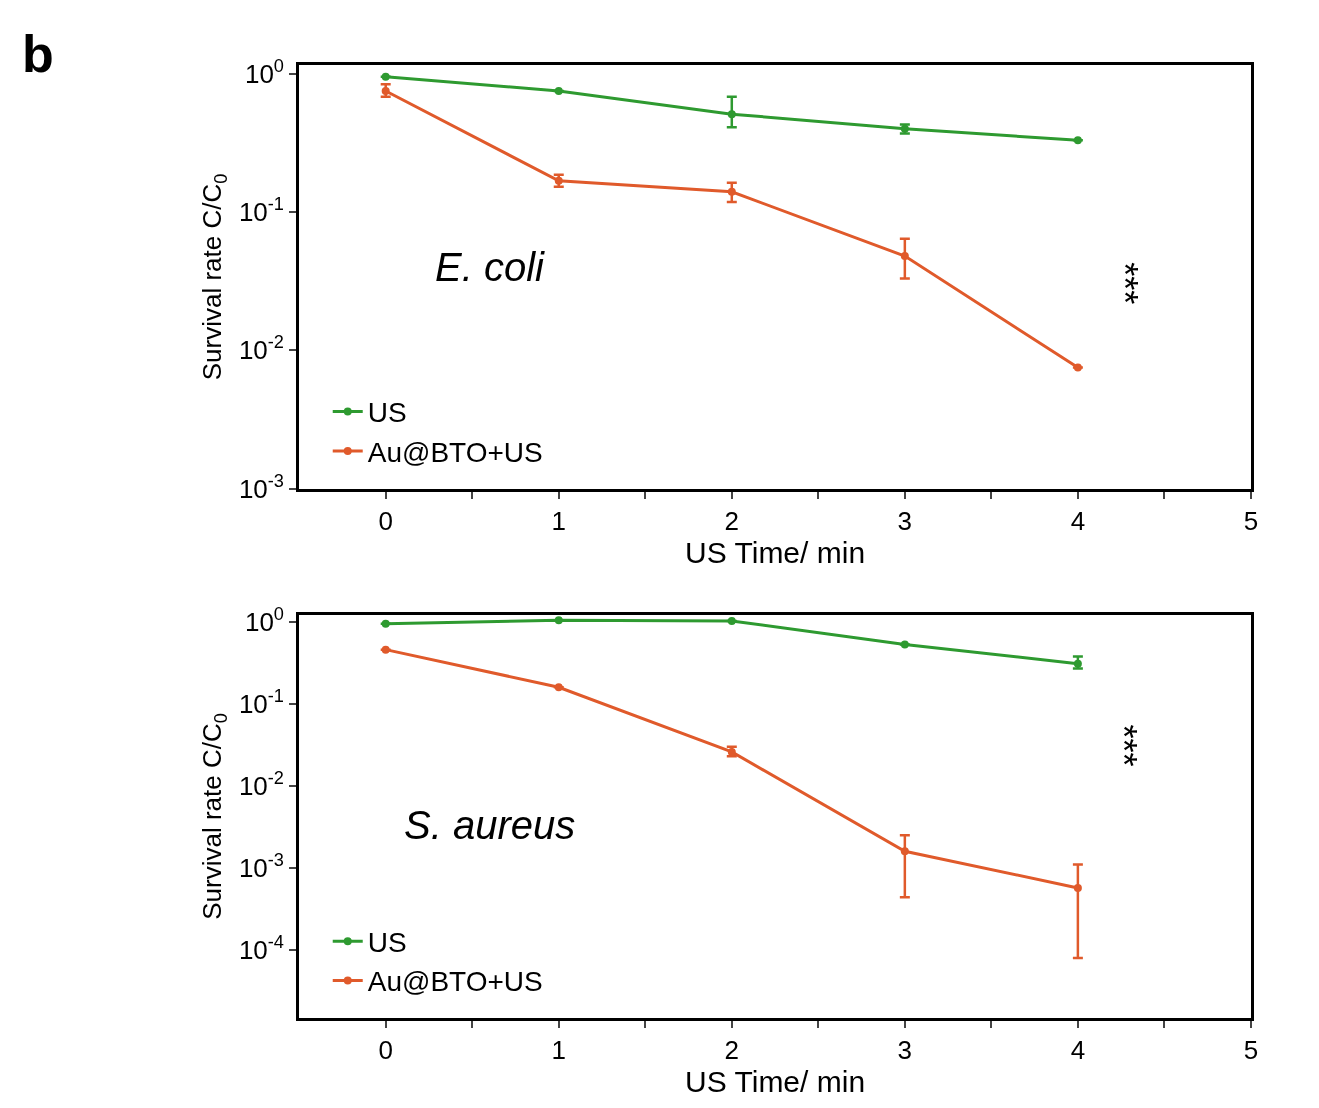 This screenshot has height=1108, width=1319. Describe the element at coordinates (261, 949) in the screenshot. I see `y-tick-label: 10$^{-4}$` at that location.